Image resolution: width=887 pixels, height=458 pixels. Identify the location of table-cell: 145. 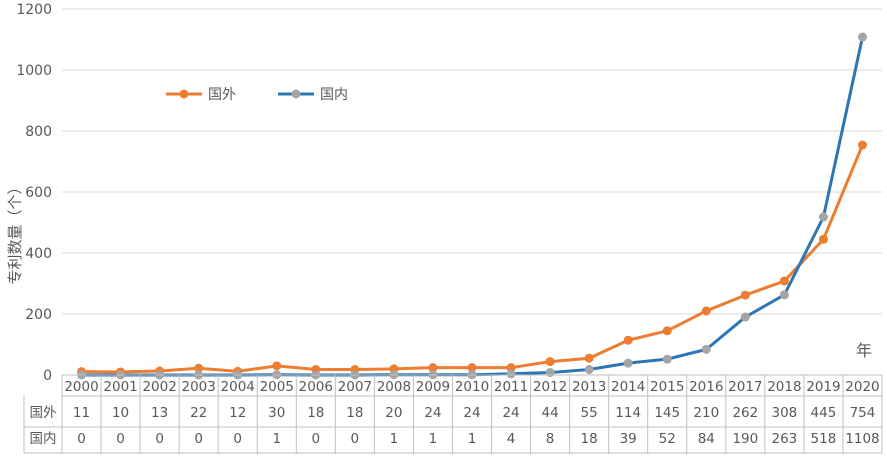
(667, 413).